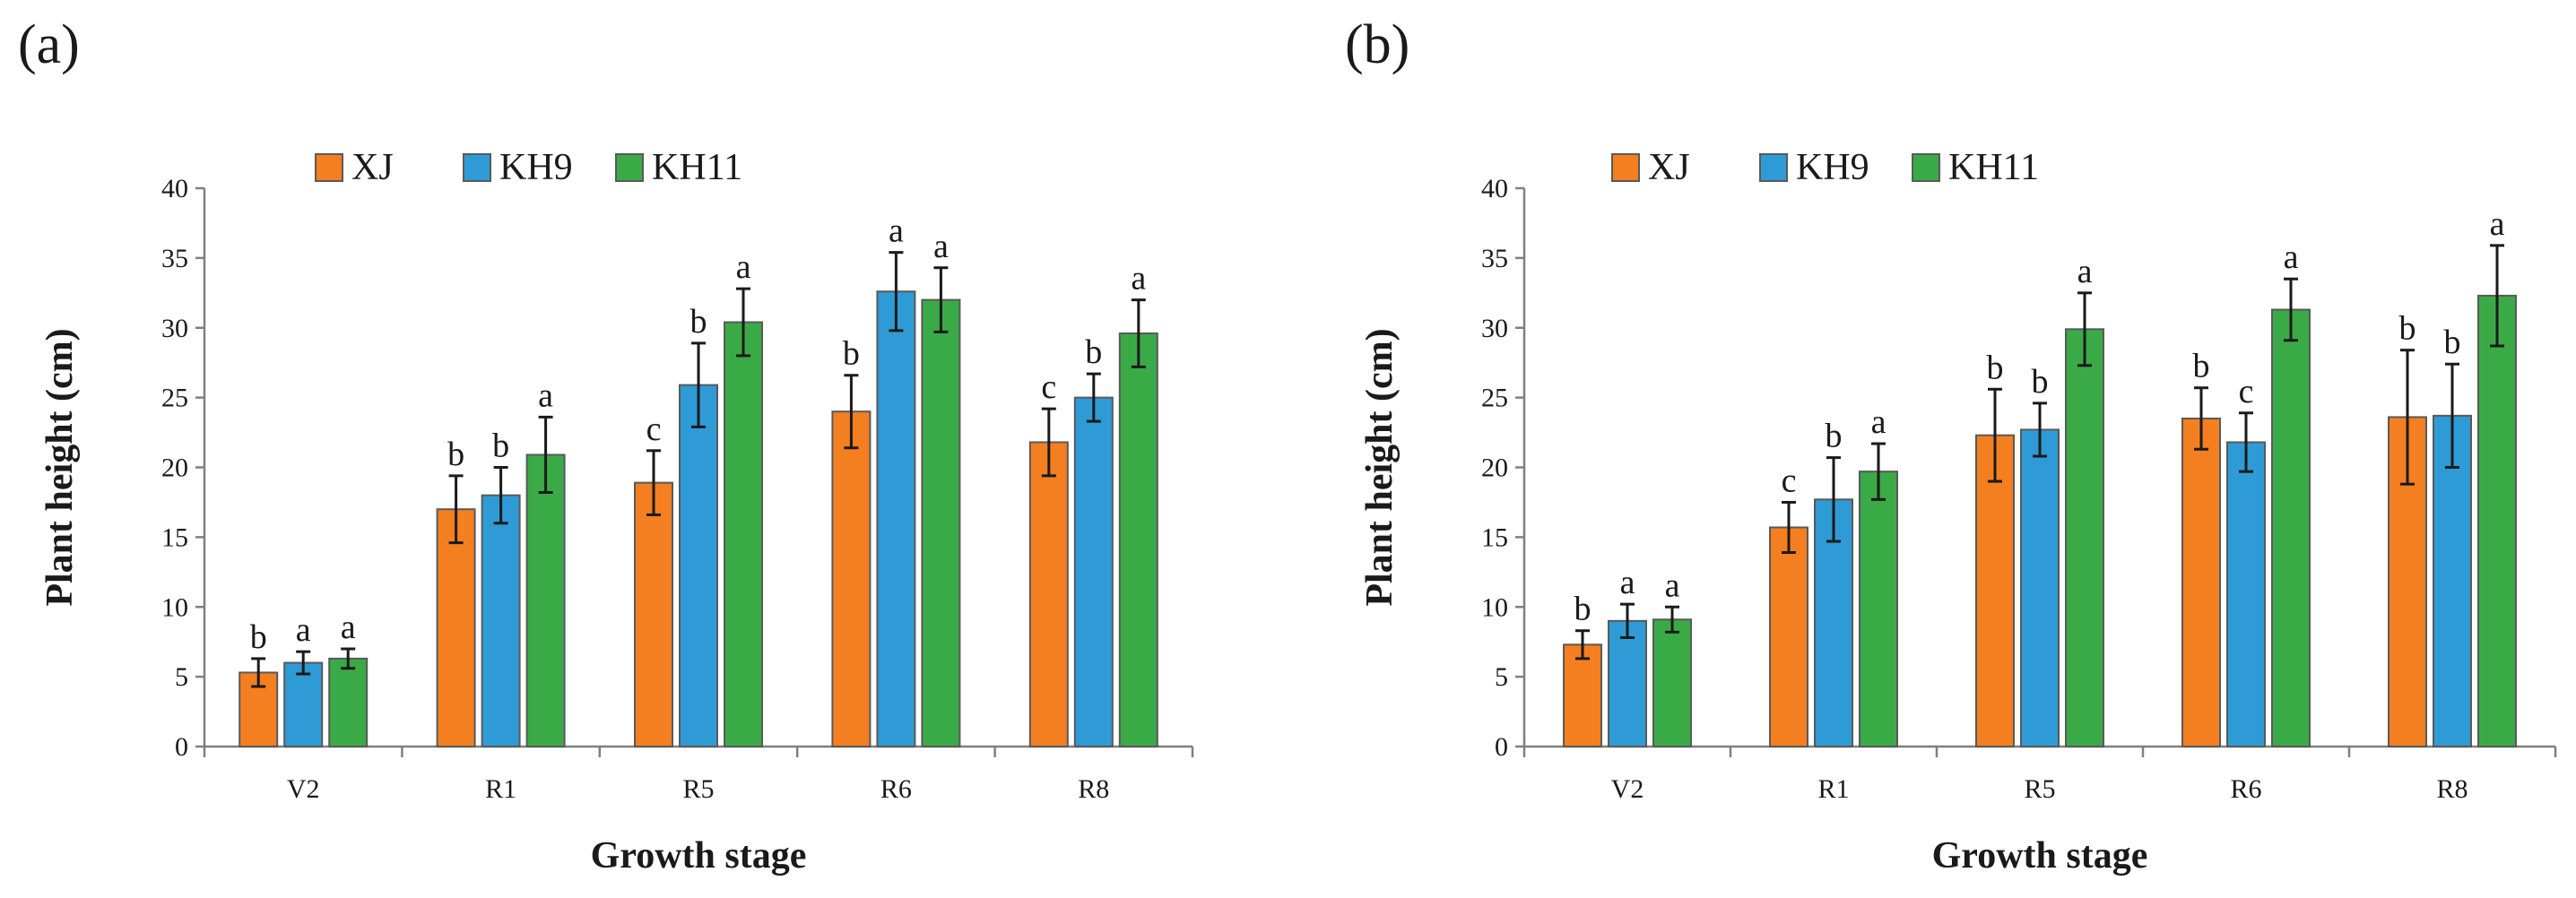 The width and height of the screenshot is (2576, 898). Describe the element at coordinates (545, 395) in the screenshot. I see `sig-letter-0-KH11-R1: a` at that location.